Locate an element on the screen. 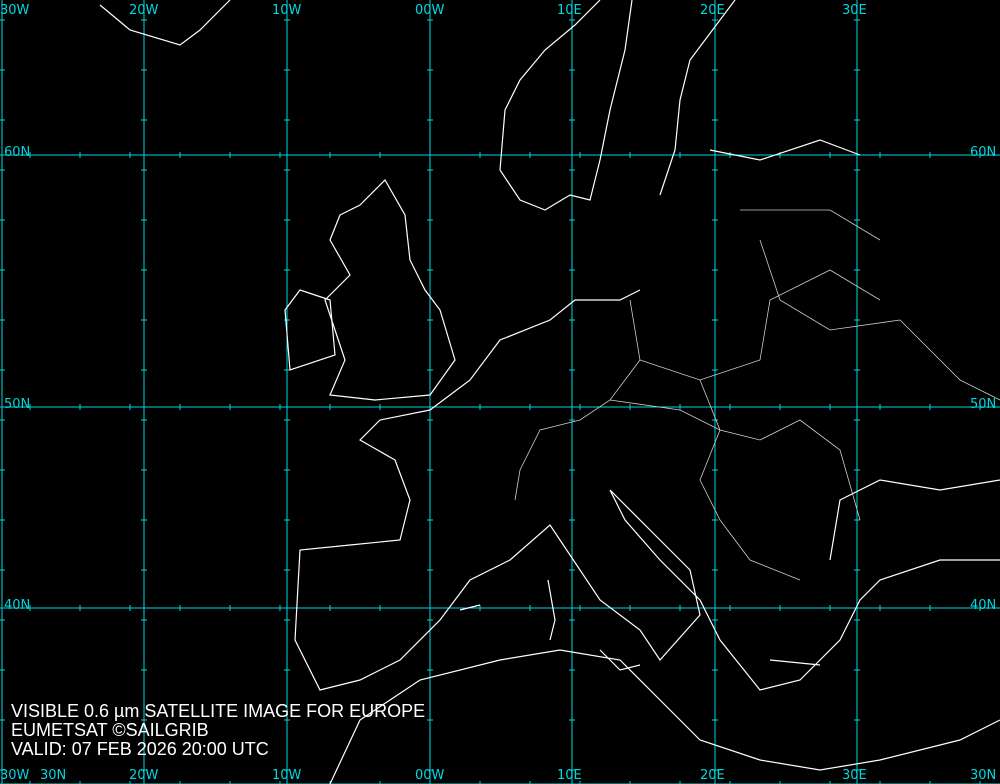  coast-sweden-finland is located at coordinates (760, 98).